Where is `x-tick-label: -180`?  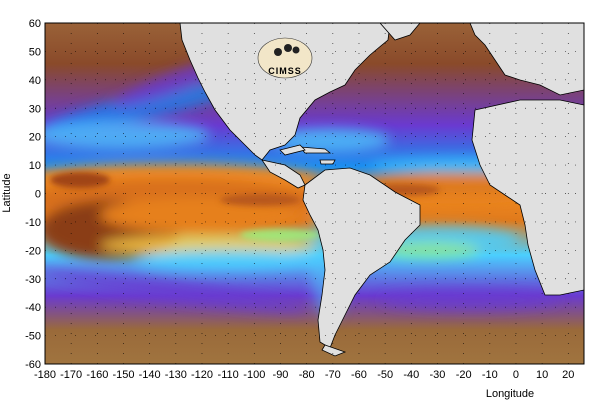
x-tick-label: -180 is located at coordinates (45, 375).